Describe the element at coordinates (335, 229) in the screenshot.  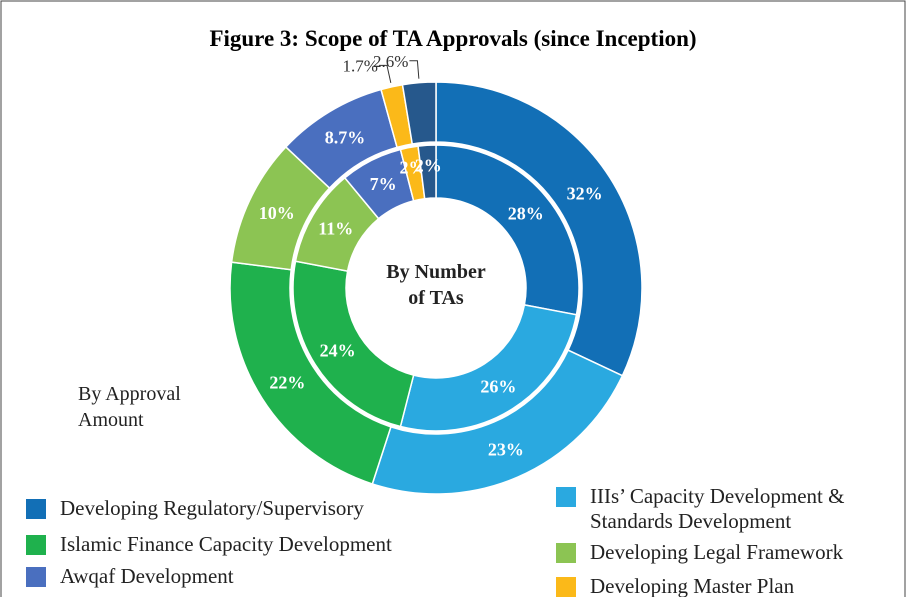
I see `data-label: 11%` at that location.